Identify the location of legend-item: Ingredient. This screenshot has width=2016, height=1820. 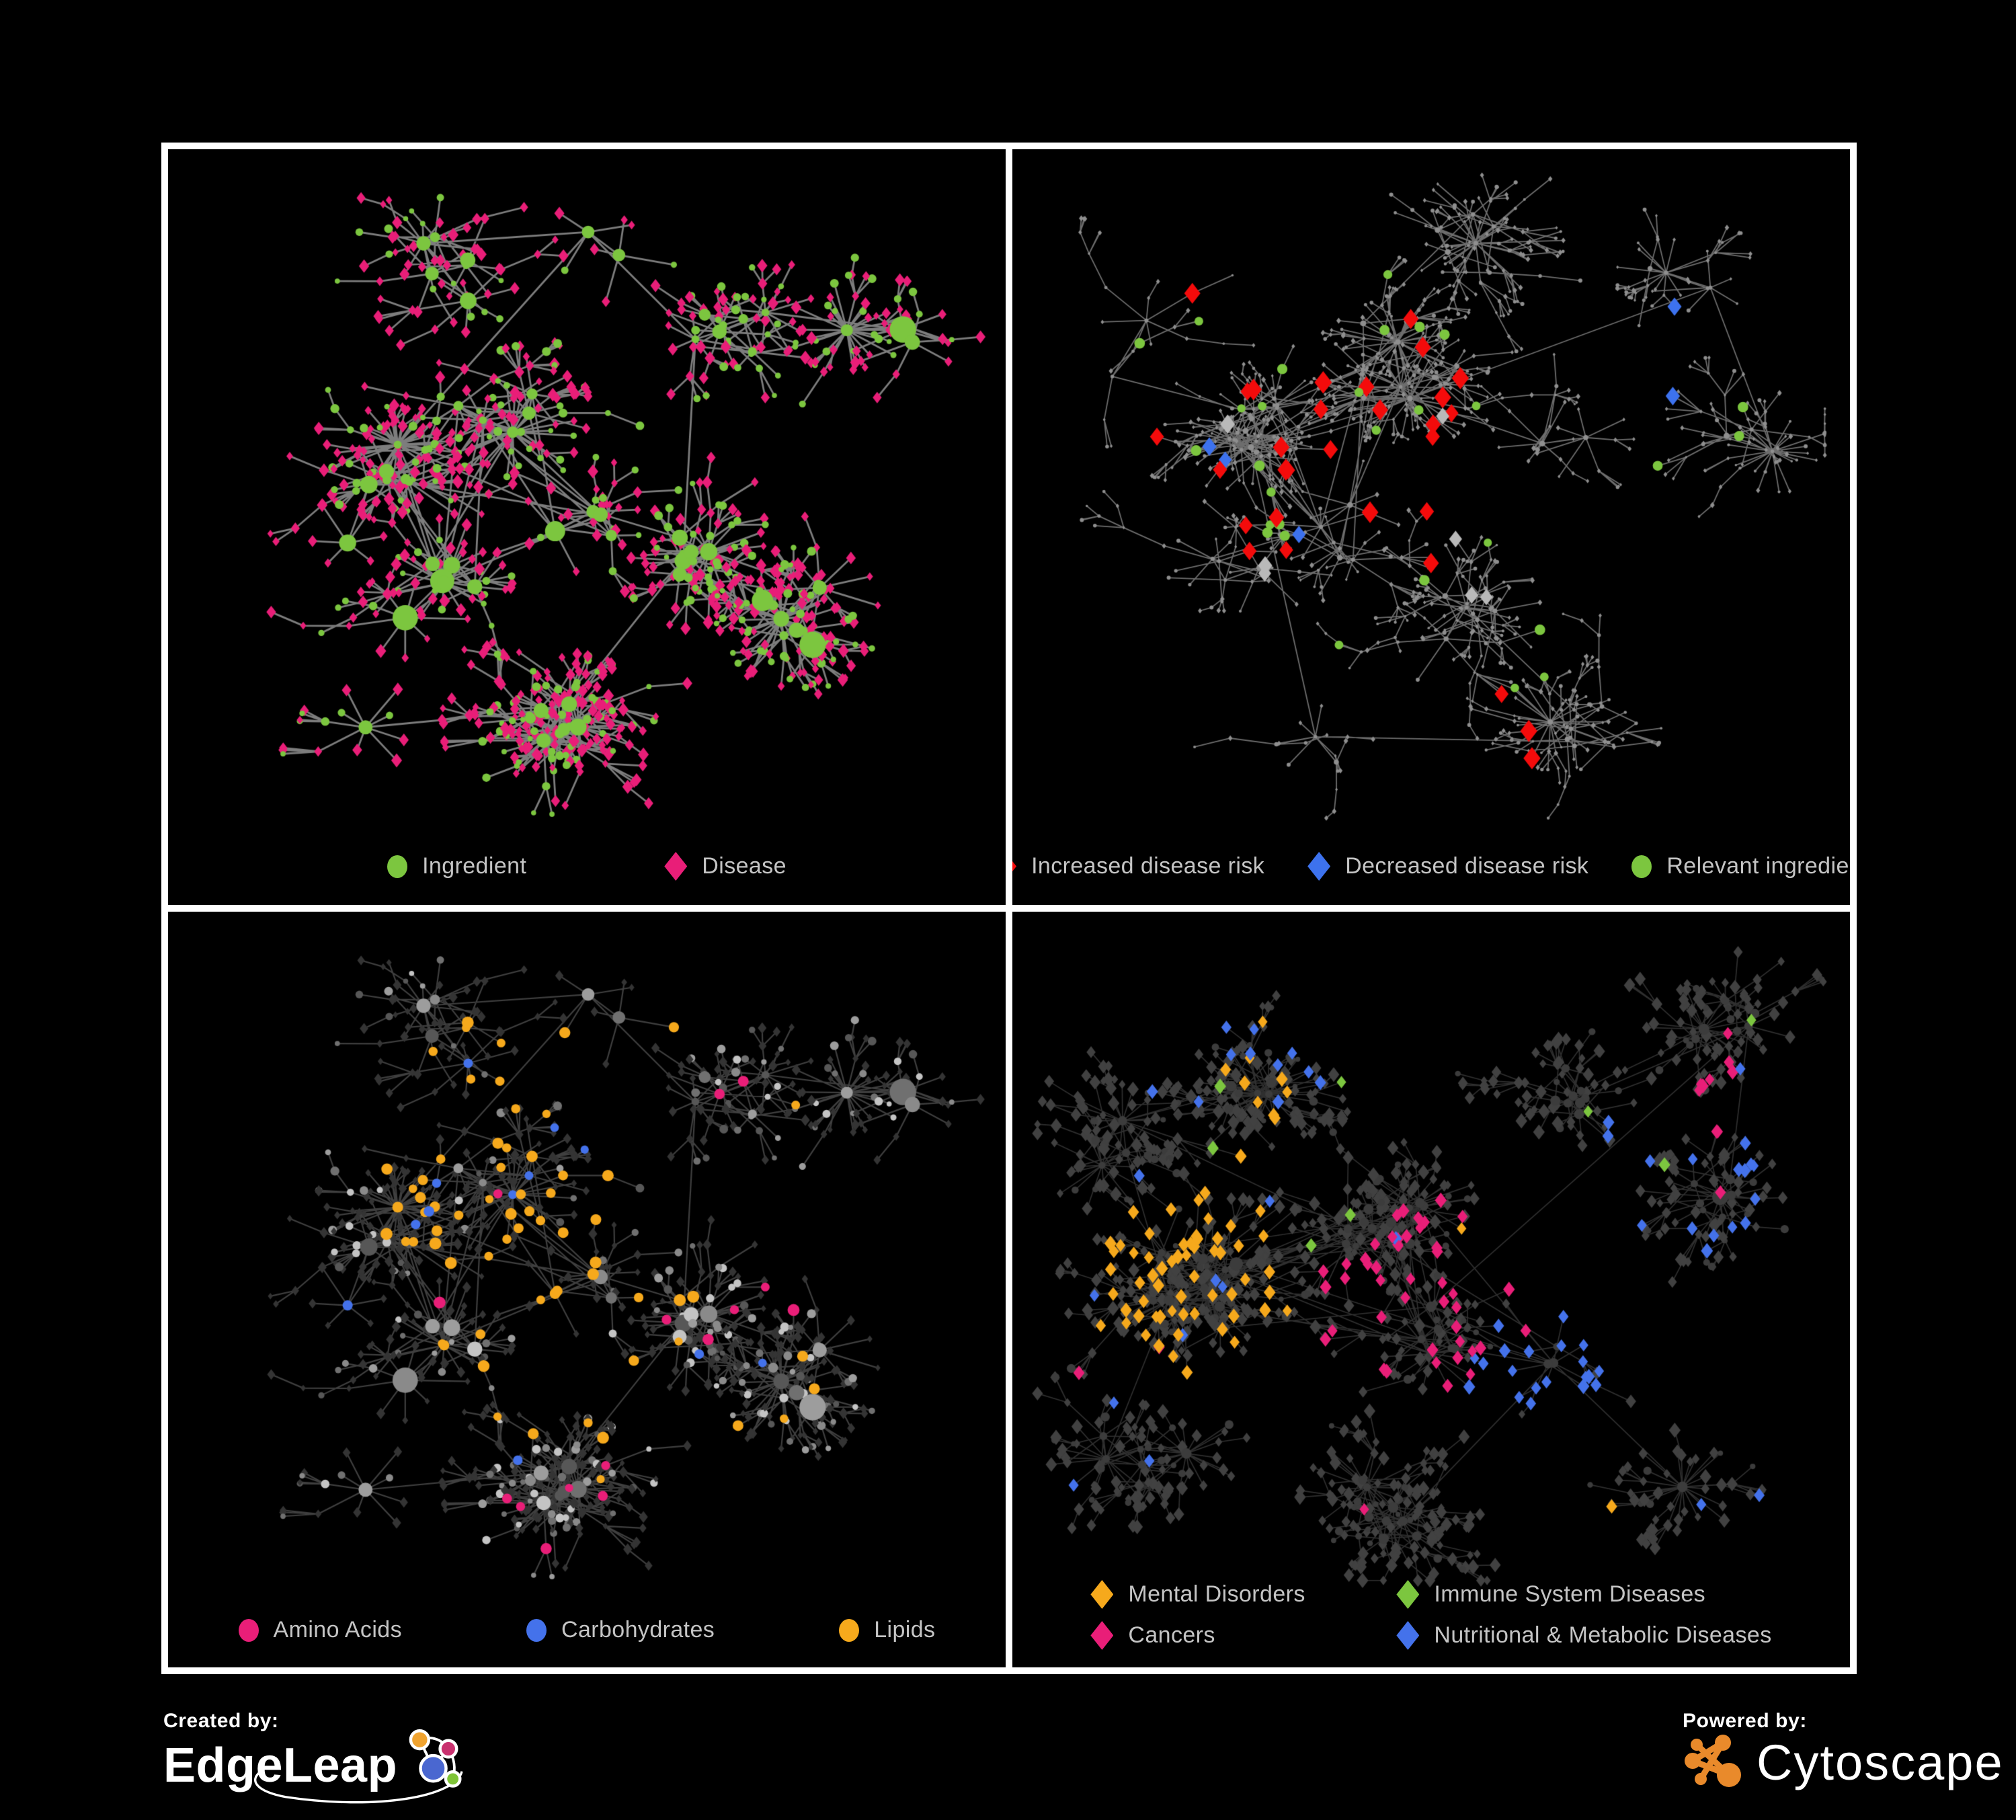
(456, 866).